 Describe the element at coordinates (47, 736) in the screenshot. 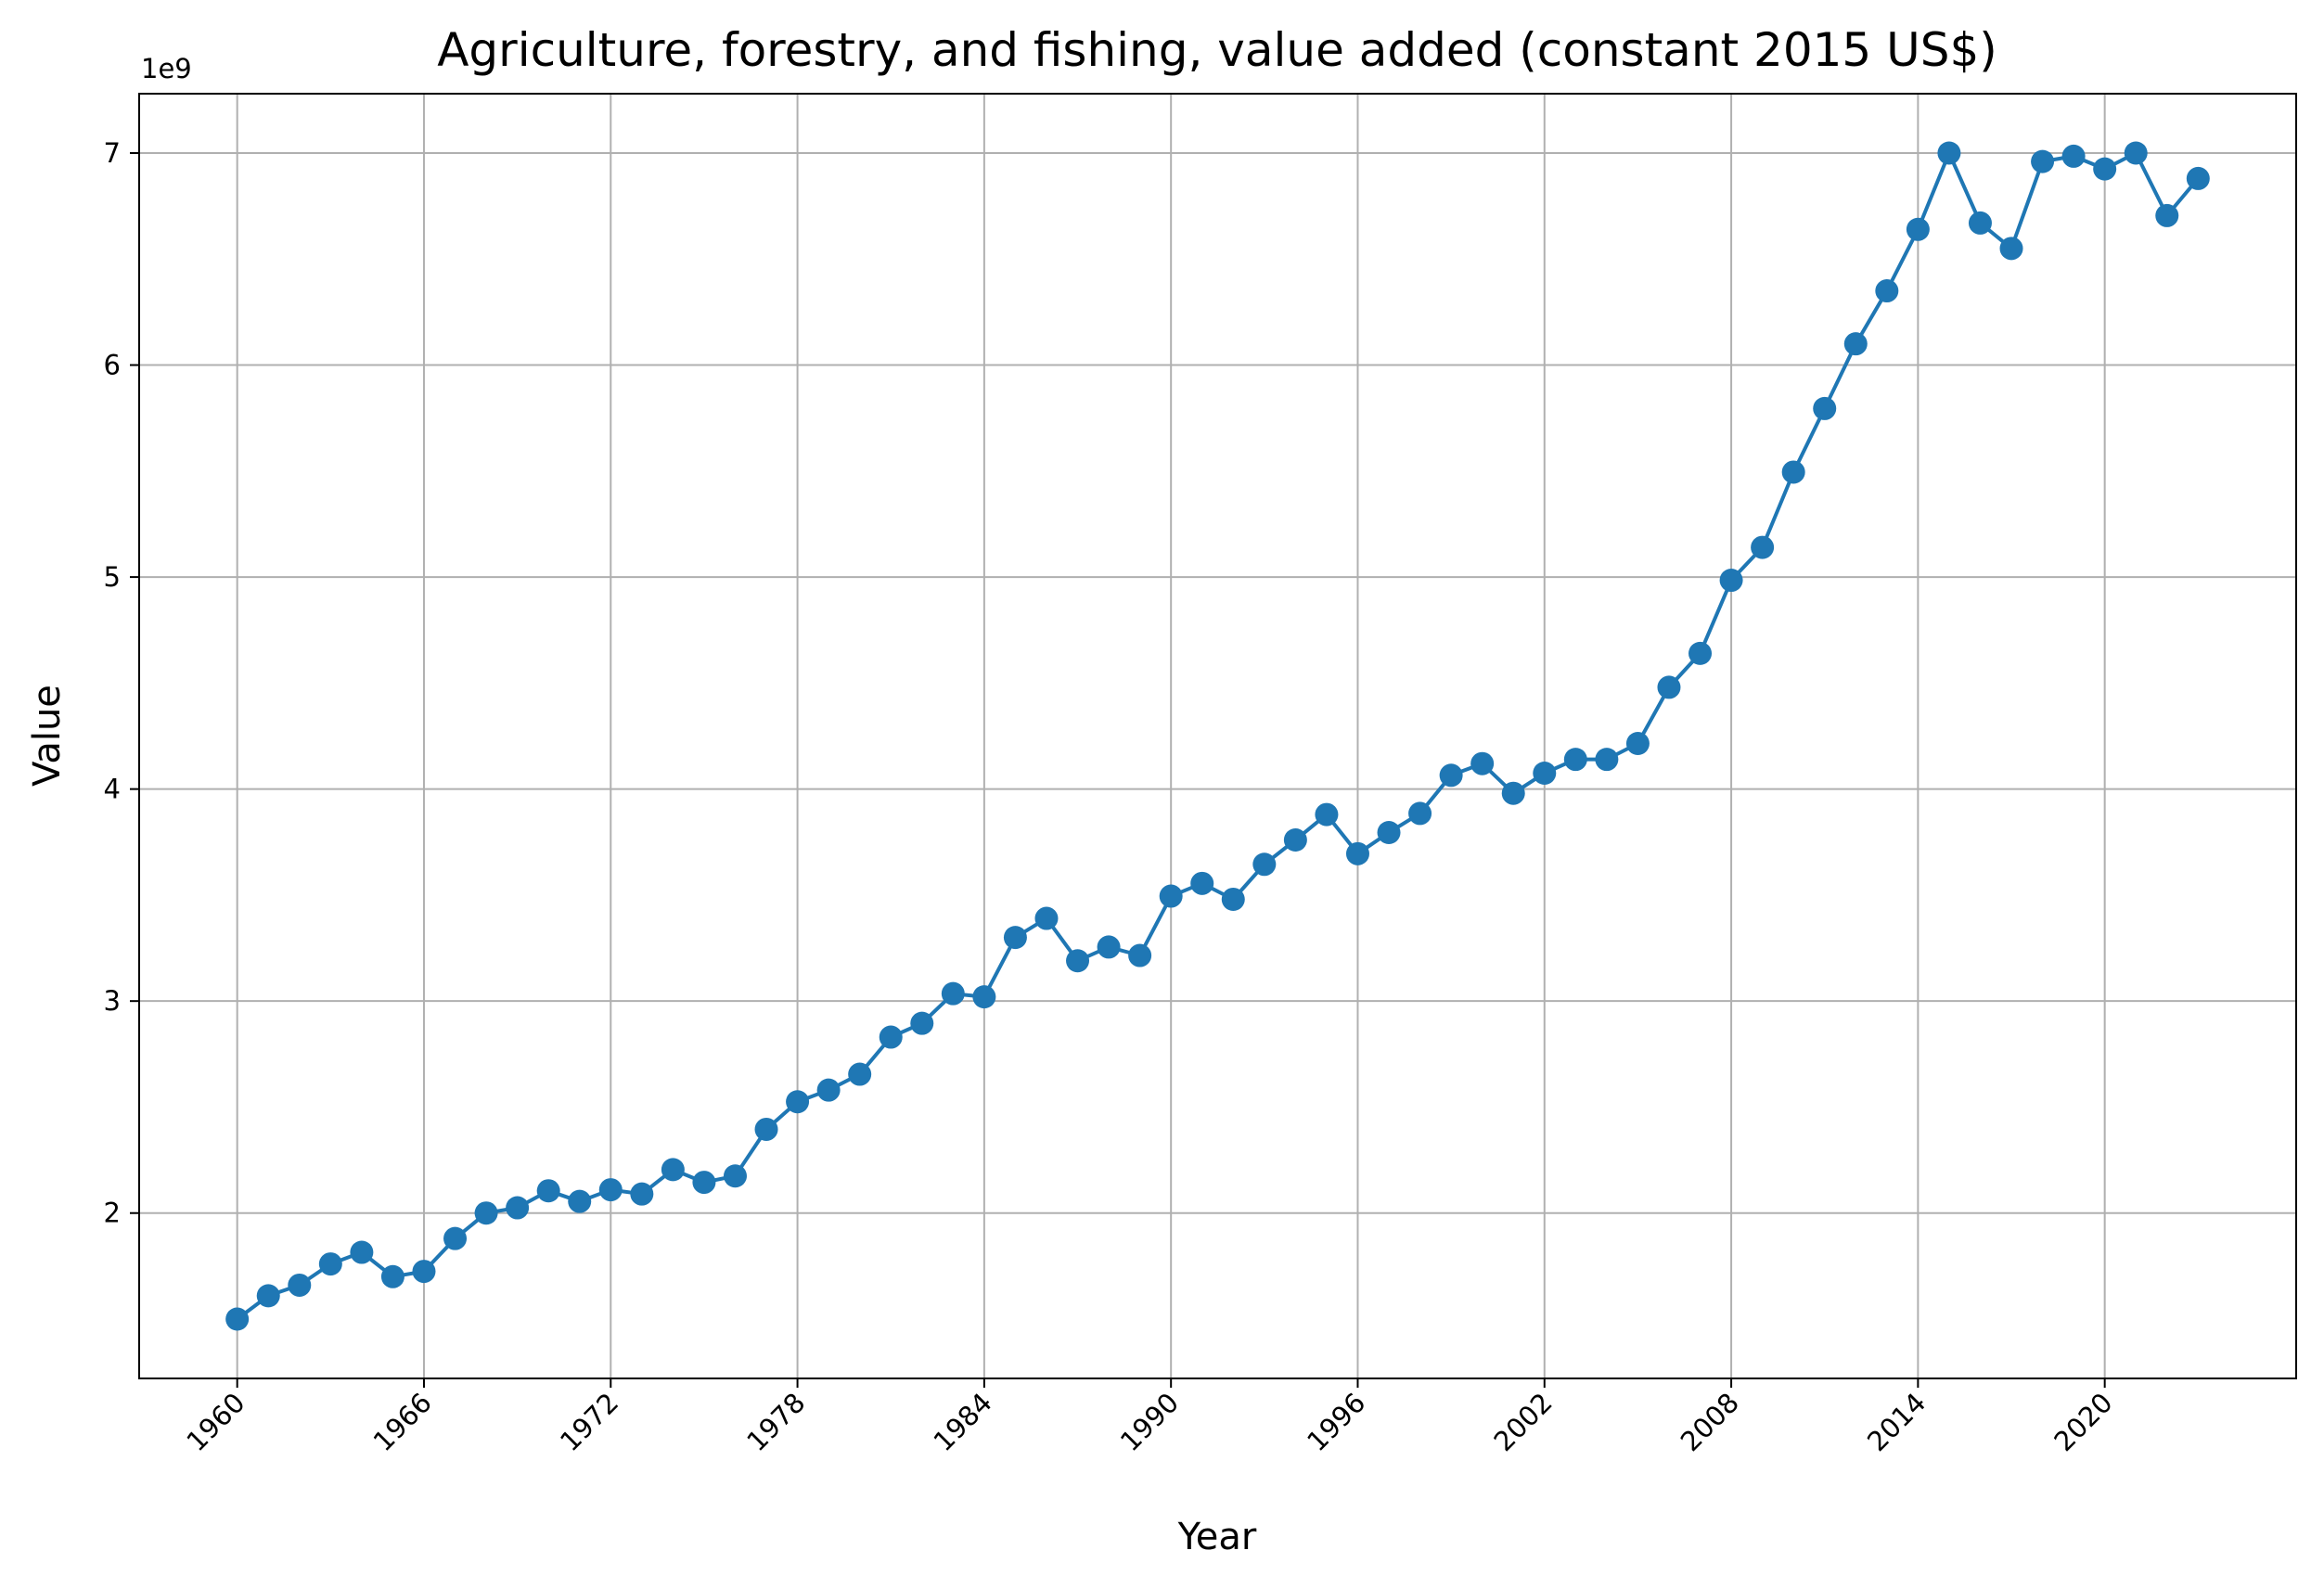

I see `y-axis-label: Value` at that location.